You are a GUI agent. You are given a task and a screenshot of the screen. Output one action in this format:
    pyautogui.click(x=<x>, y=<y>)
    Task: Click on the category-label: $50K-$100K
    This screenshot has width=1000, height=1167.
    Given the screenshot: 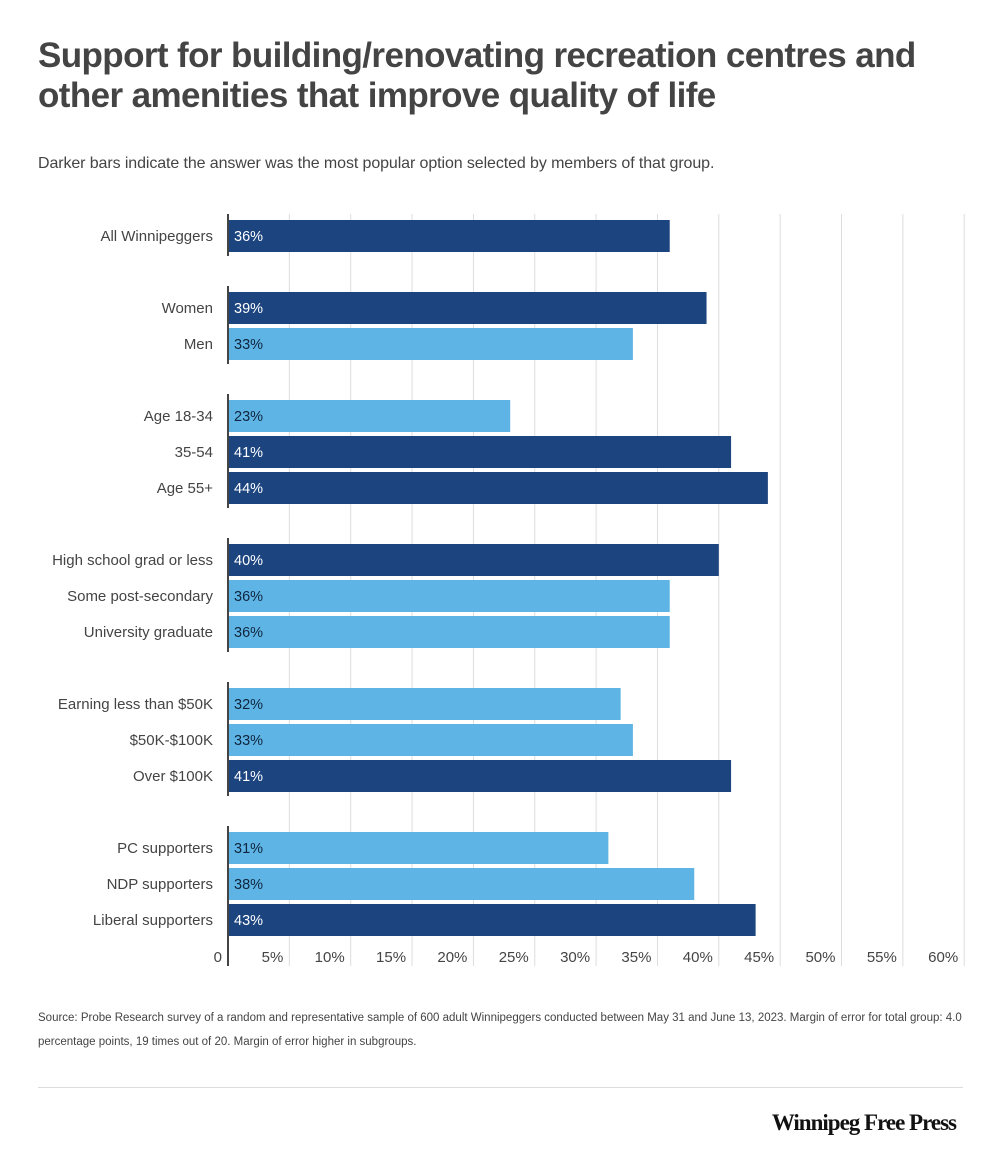 What is the action you would take?
    pyautogui.click(x=171, y=740)
    